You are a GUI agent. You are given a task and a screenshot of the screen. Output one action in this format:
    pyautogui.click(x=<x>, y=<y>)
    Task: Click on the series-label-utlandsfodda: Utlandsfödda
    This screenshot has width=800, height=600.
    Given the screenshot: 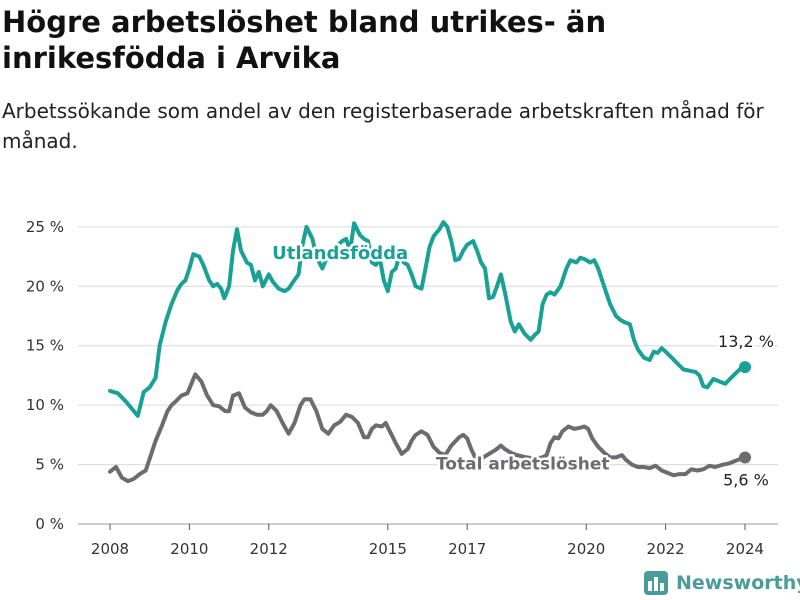 What is the action you would take?
    pyautogui.click(x=340, y=253)
    